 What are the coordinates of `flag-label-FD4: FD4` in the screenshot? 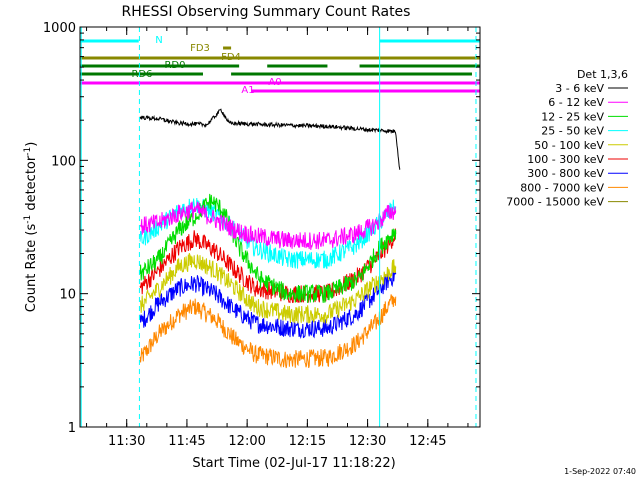 It's located at (231, 57).